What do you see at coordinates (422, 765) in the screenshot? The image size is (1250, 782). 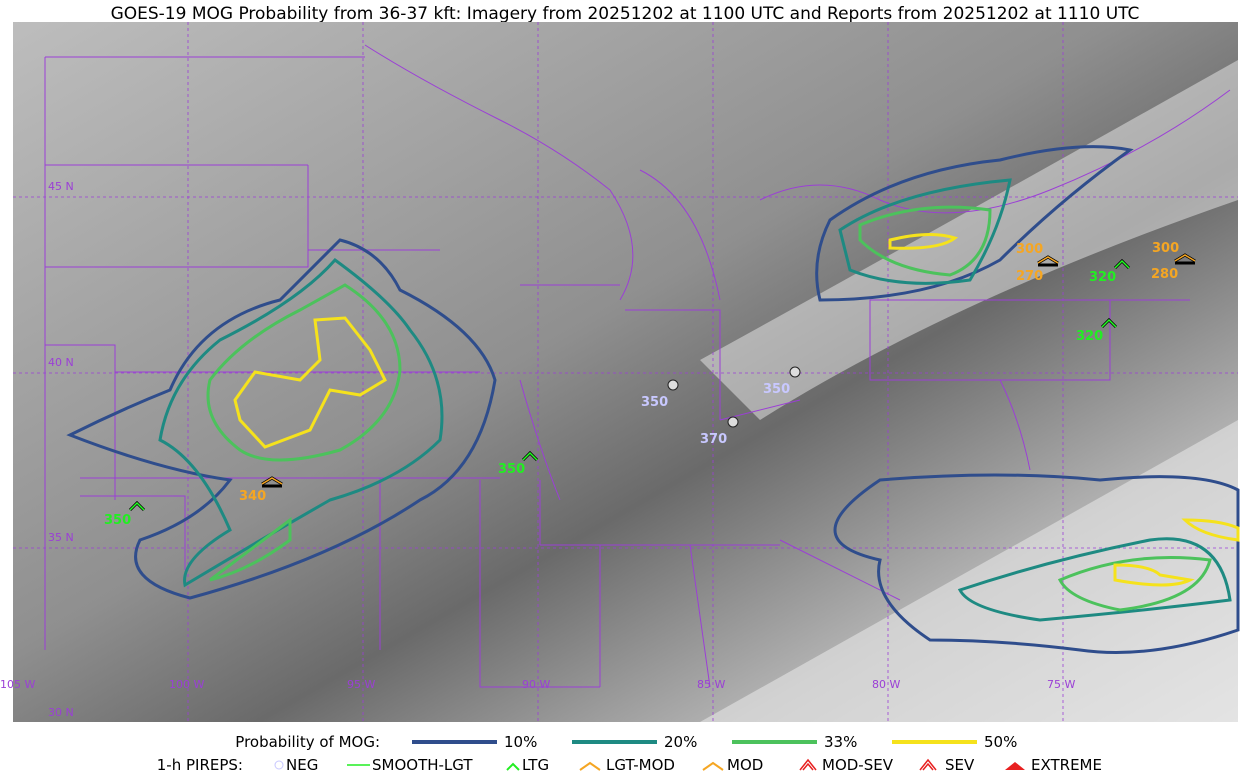 I see `legend-label: SMOOTH-LGT` at bounding box center [422, 765].